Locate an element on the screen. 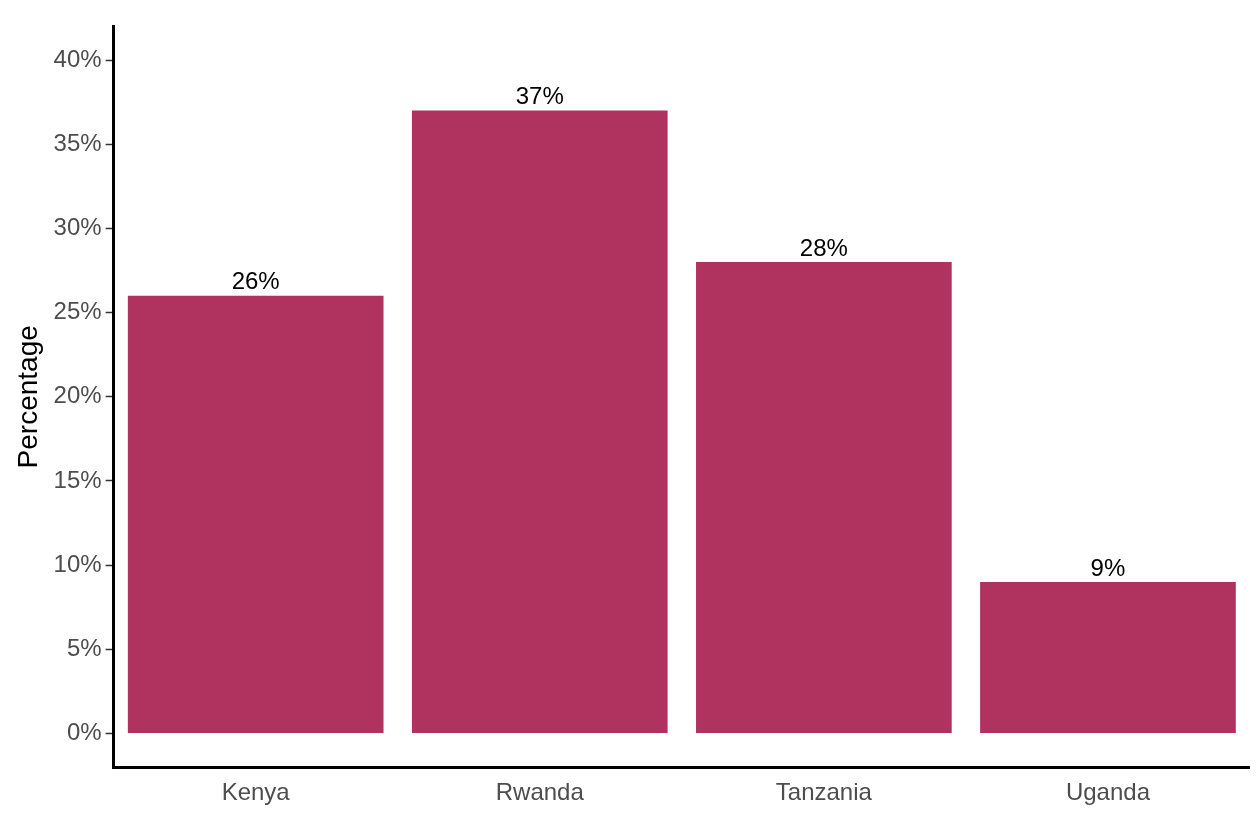 The image size is (1258, 820). y-tick-label: 15% is located at coordinates (77, 479).